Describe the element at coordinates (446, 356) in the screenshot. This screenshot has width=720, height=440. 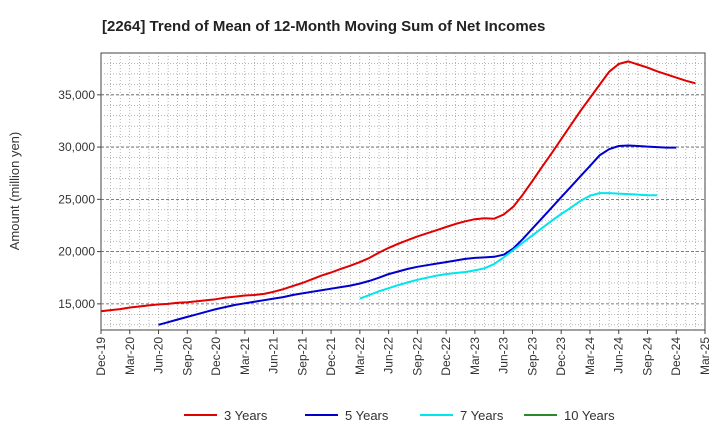
I see `x-tick-label: Dec-22` at that location.